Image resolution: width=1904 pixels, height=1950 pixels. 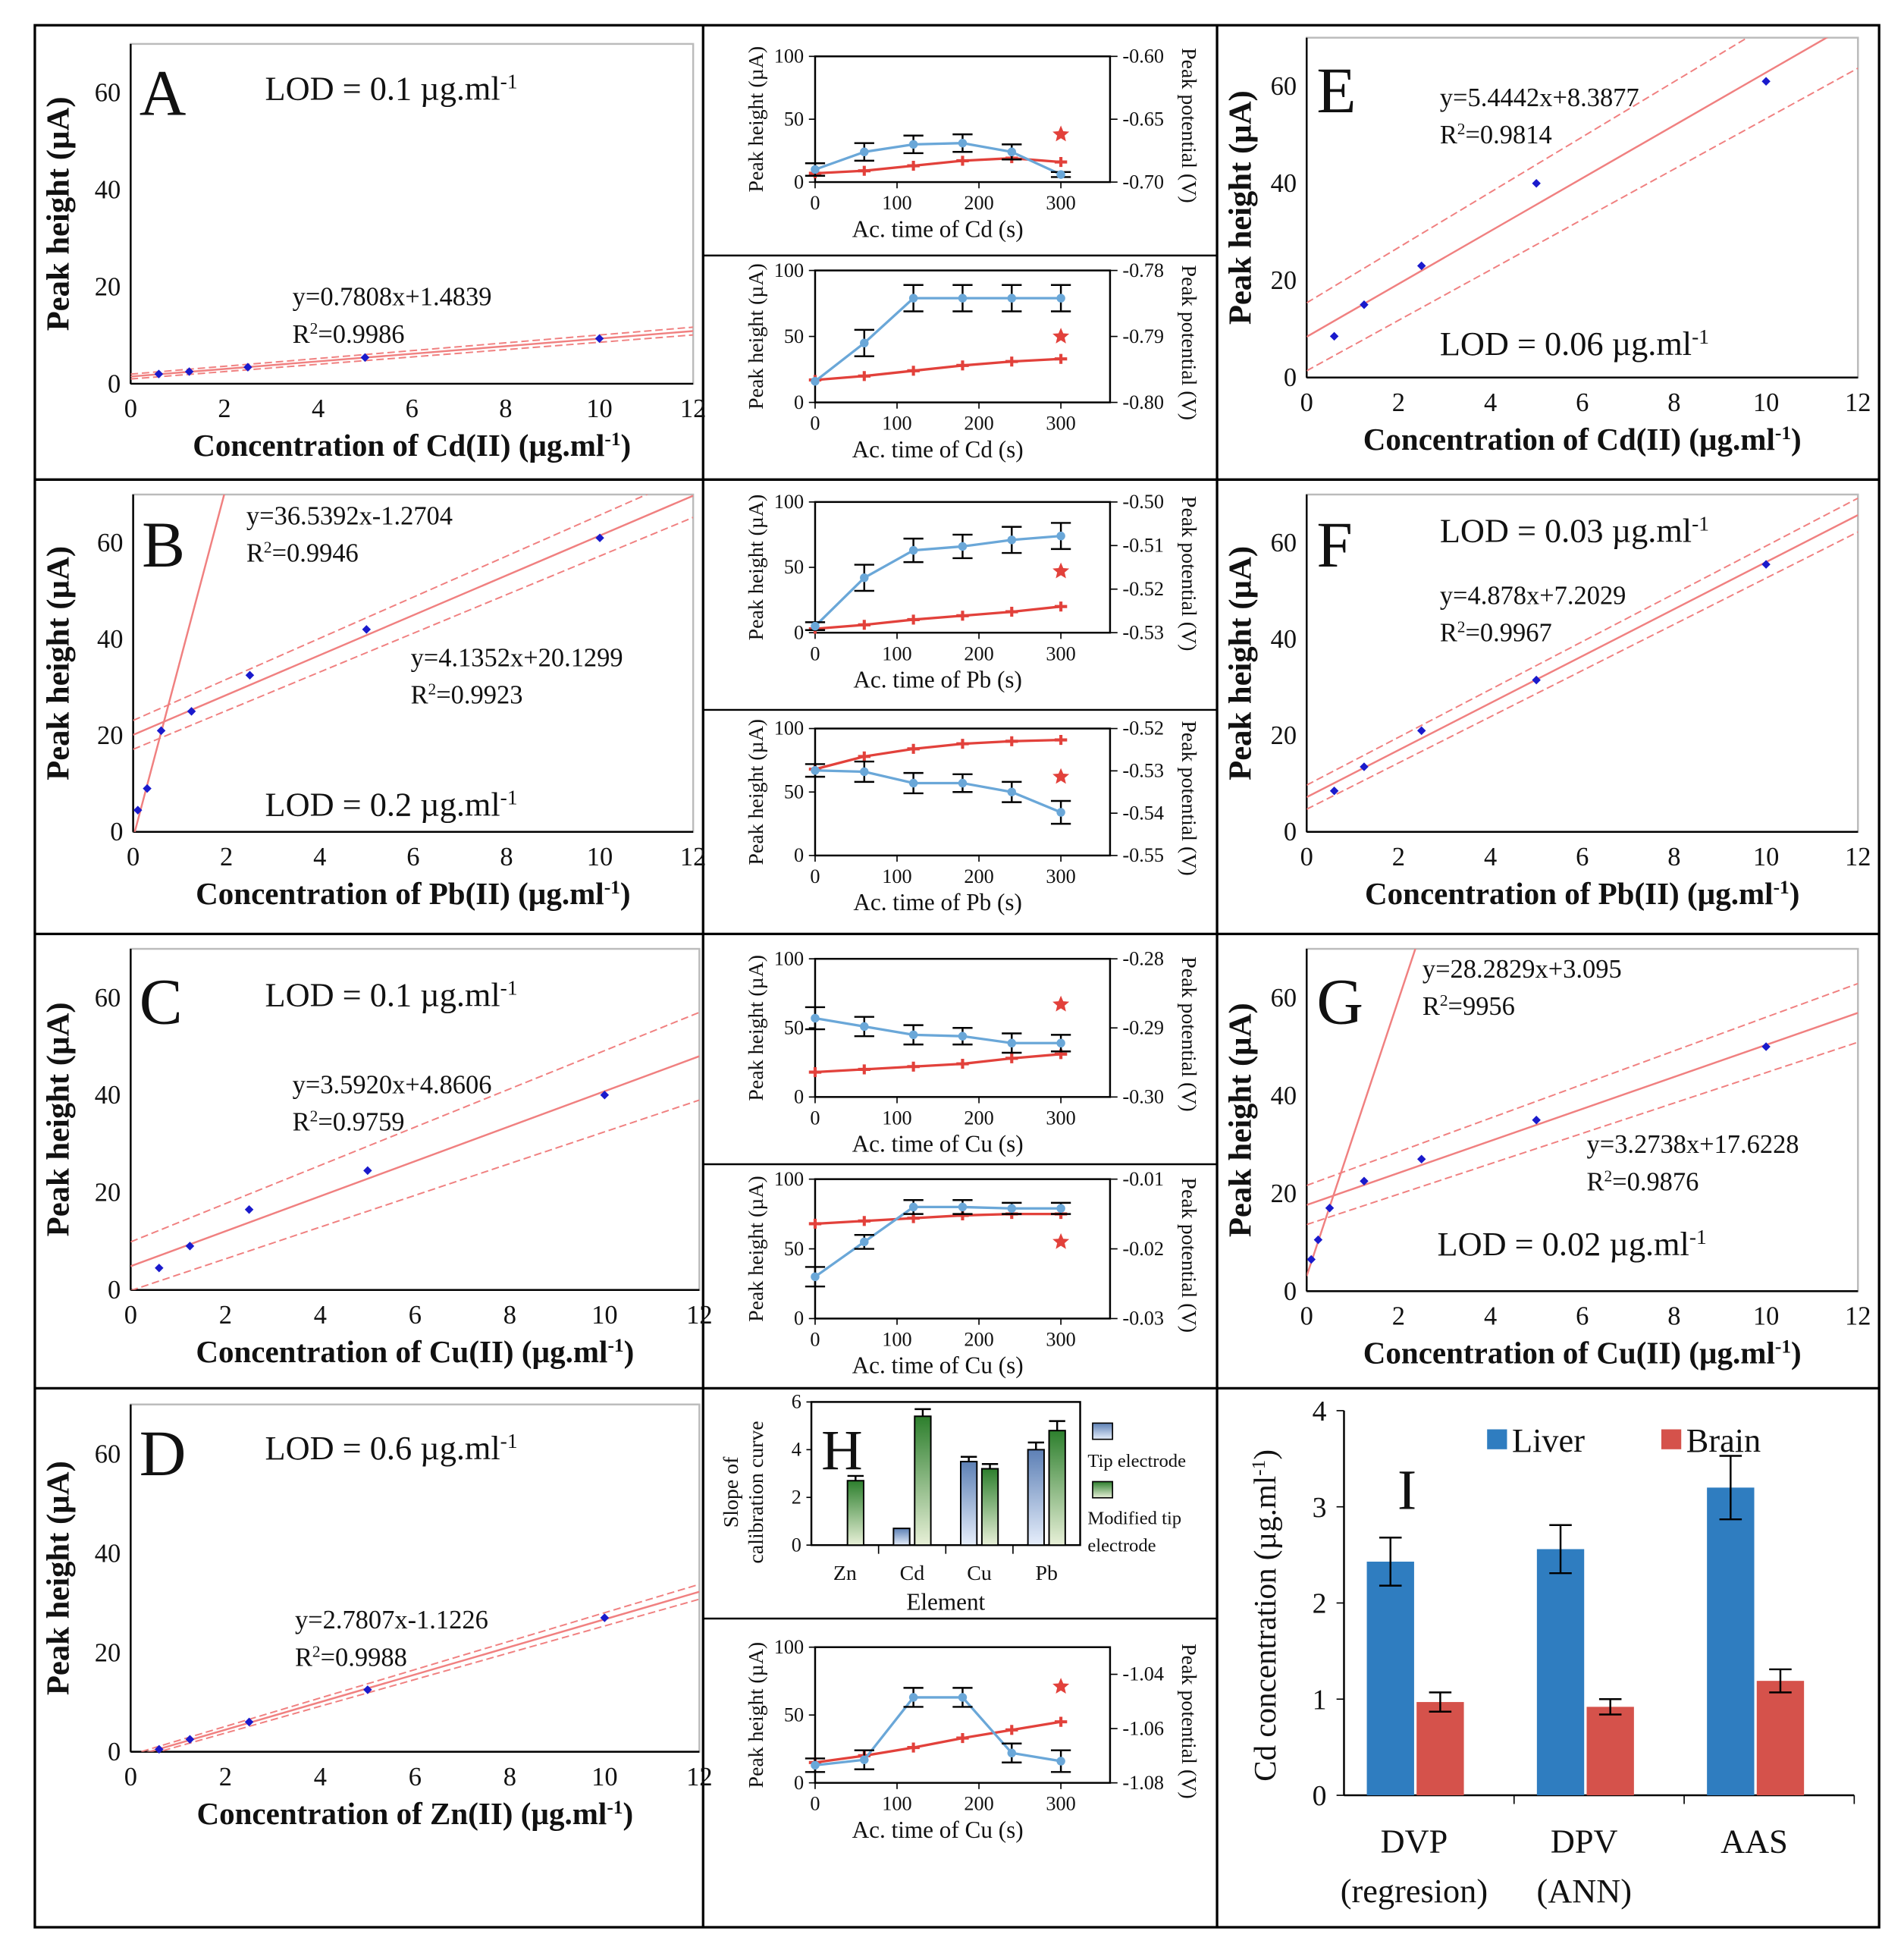 I want to click on potential-line, so click(x=938, y=1742).